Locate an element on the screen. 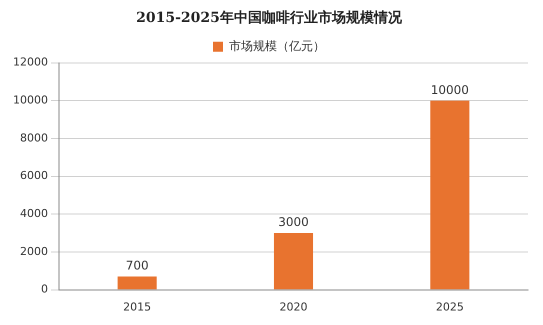 This screenshot has width=543, height=325. data-label: 10000 is located at coordinates (449, 89).